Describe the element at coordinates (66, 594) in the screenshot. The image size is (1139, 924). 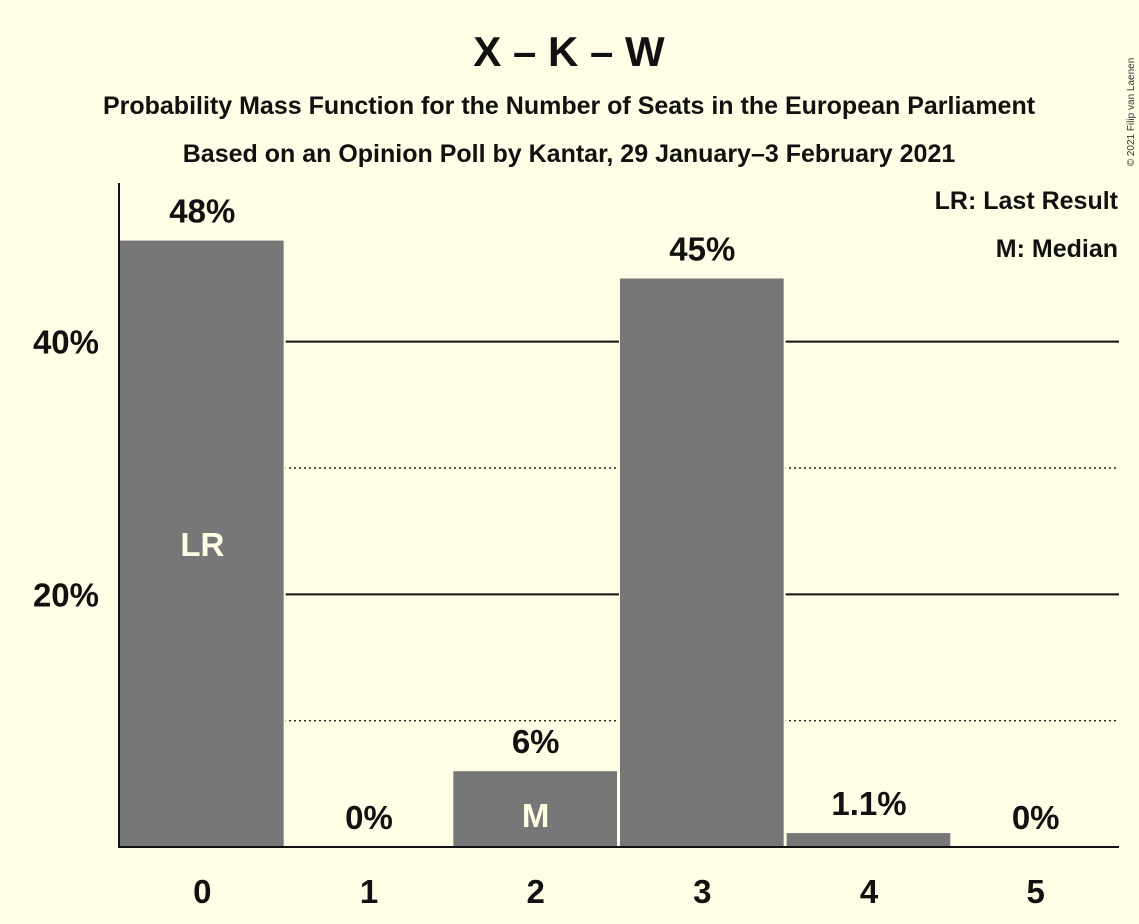
I see `y-tick-label-0: 20%` at that location.